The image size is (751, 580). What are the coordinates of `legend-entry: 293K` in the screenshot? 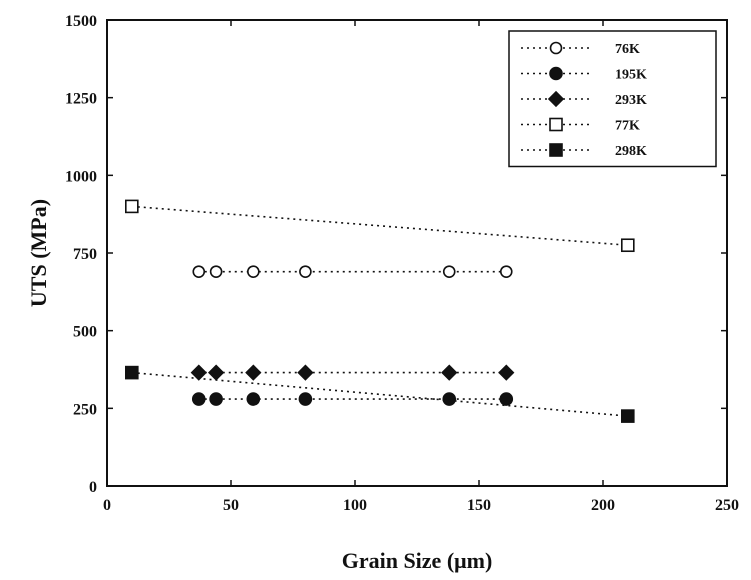 It's located at (584, 99).